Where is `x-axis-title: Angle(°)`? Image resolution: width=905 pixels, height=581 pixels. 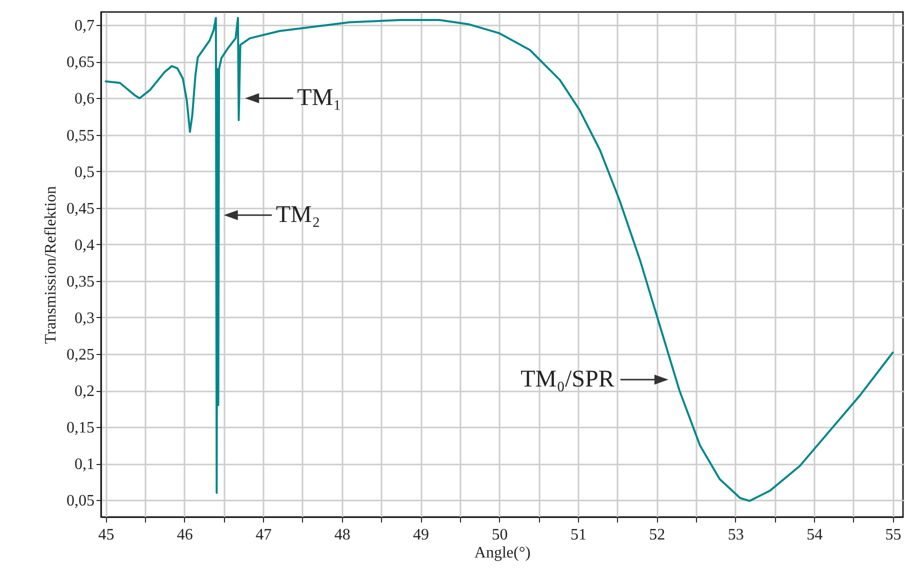
x-axis-title: Angle(°) is located at coordinates (502, 553).